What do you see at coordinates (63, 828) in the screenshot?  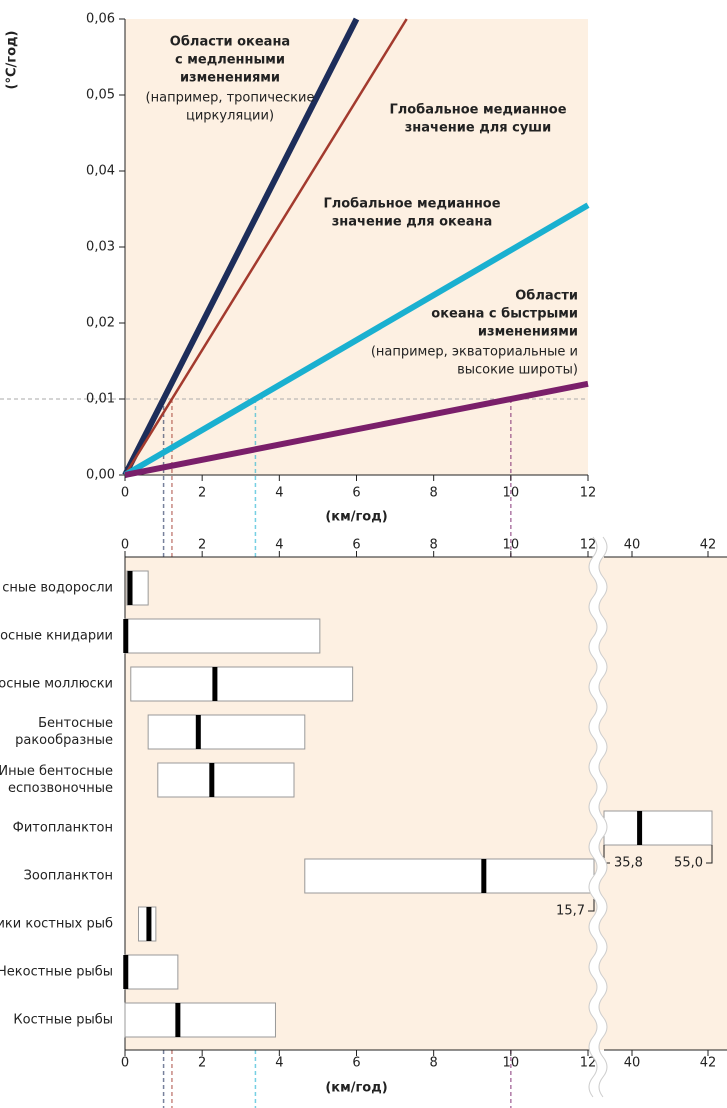 I see `category-label: Фитопланктон` at bounding box center [63, 828].